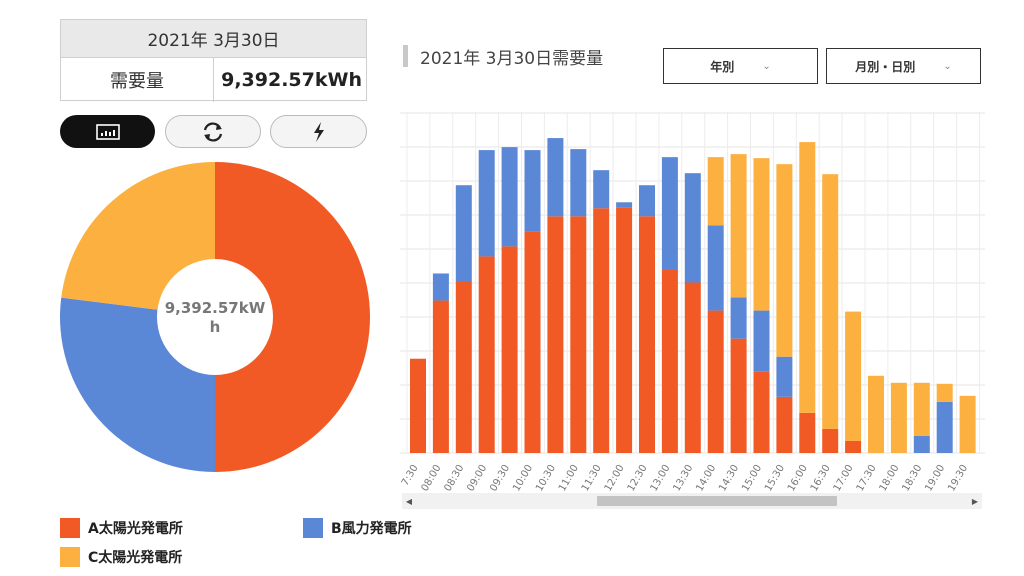 This screenshot has width=1024, height=576. I want to click on legend-item-b: B風力発電所, so click(357, 528).